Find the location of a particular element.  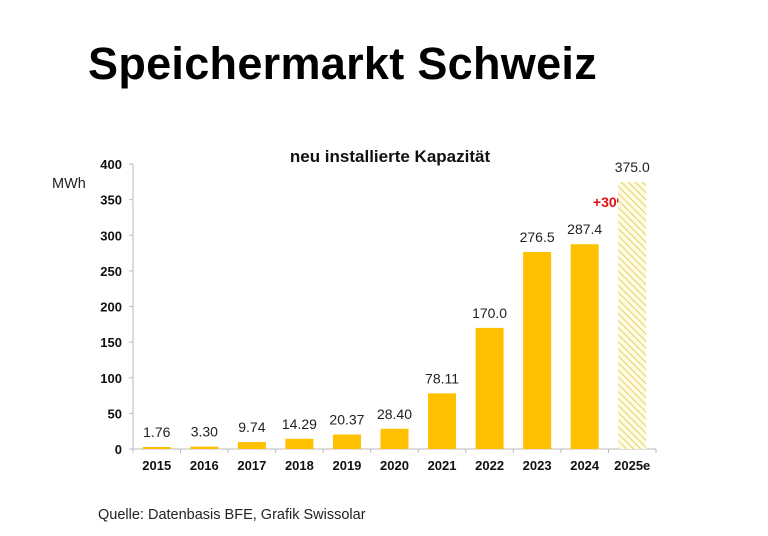

x-tick-label: 2025e is located at coordinates (632, 465).